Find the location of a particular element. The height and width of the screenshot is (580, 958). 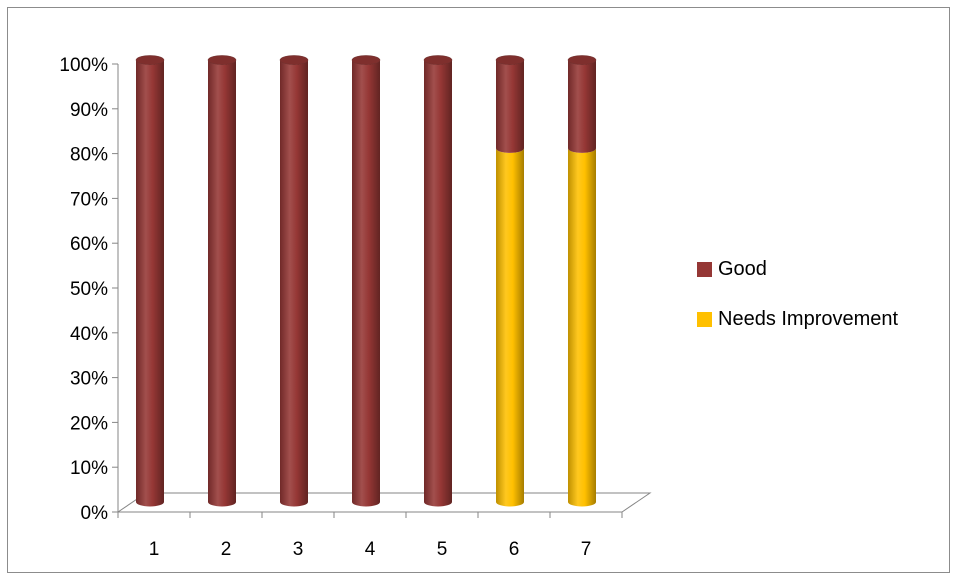

legend-swatch-good is located at coordinates (704, 269).